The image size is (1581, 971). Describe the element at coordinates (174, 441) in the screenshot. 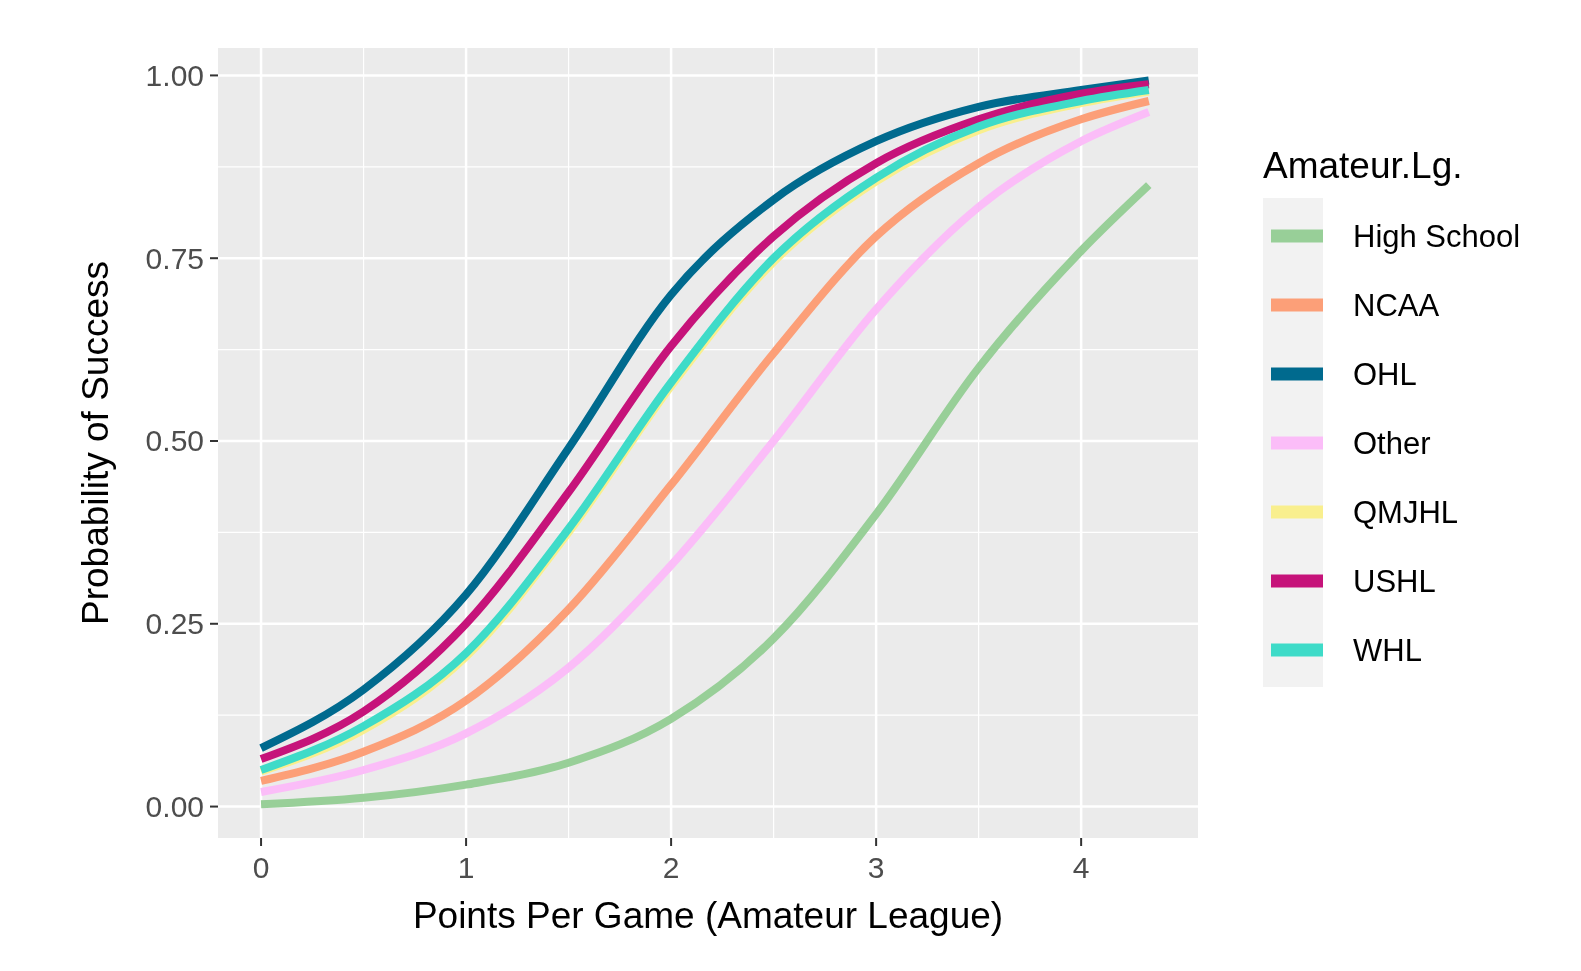

I see `y-tick-label: 0.50` at that location.